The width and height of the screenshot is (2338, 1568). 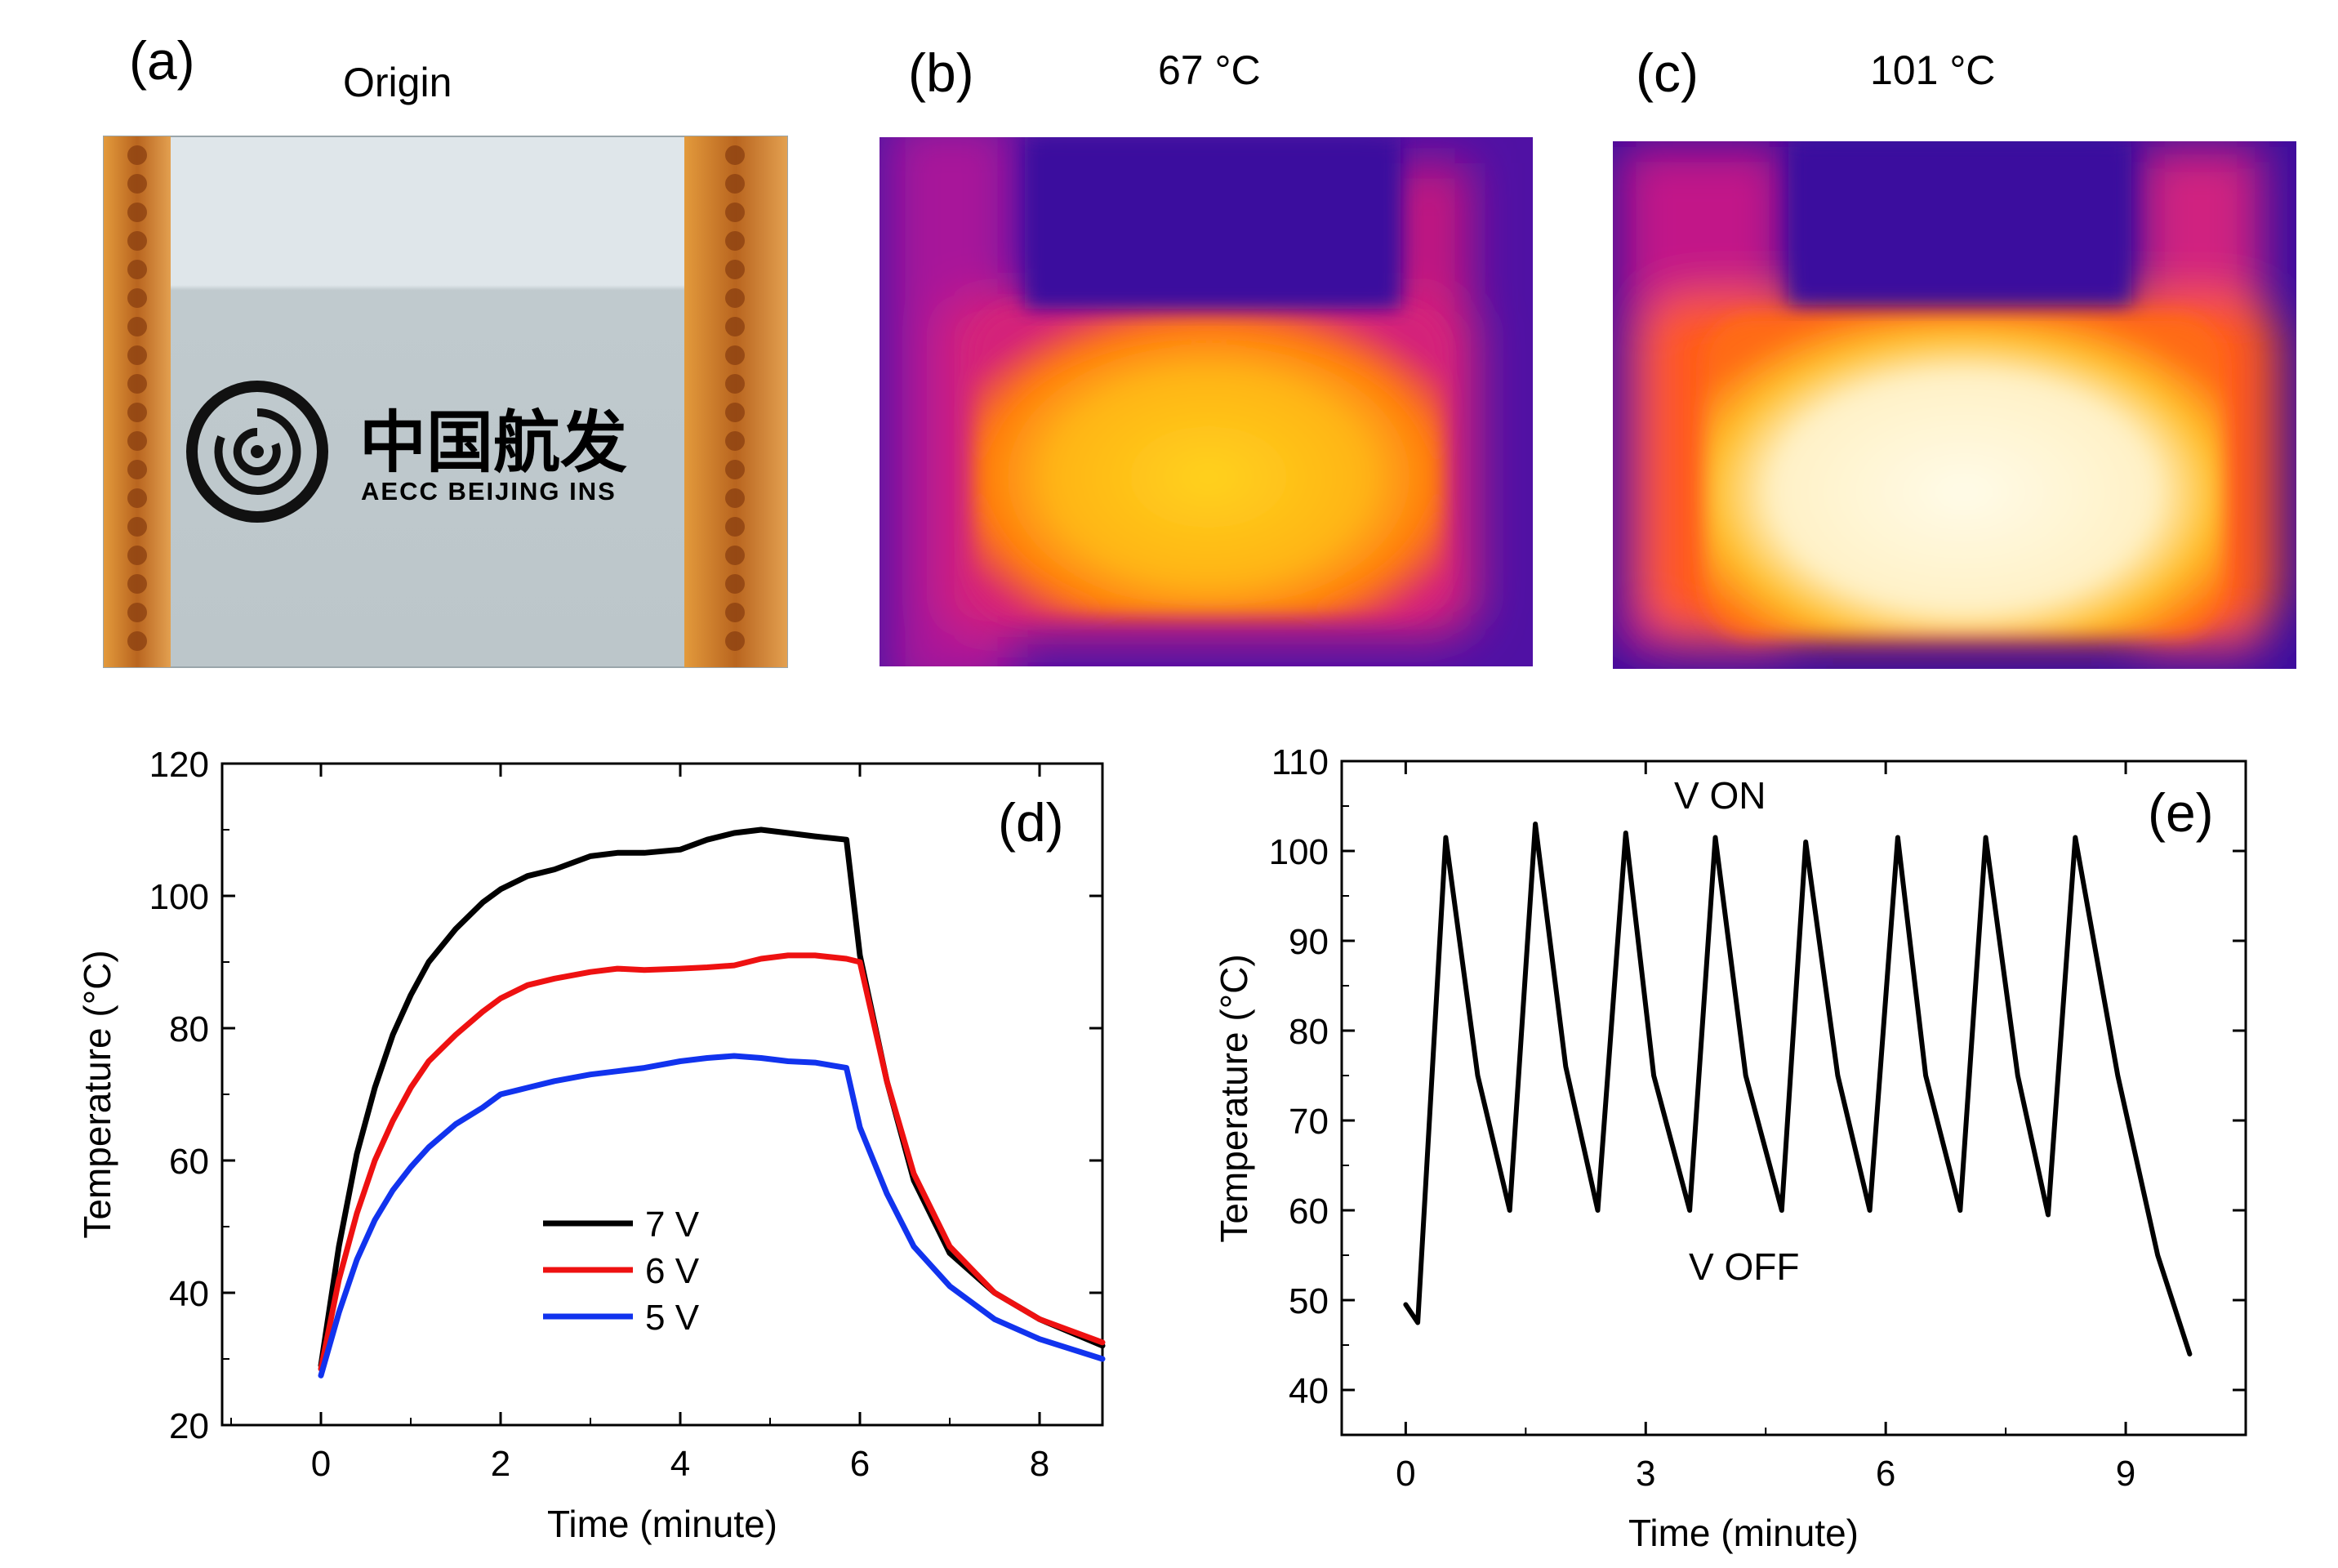 I want to click on thermal-image-101c, so click(x=1954, y=405).